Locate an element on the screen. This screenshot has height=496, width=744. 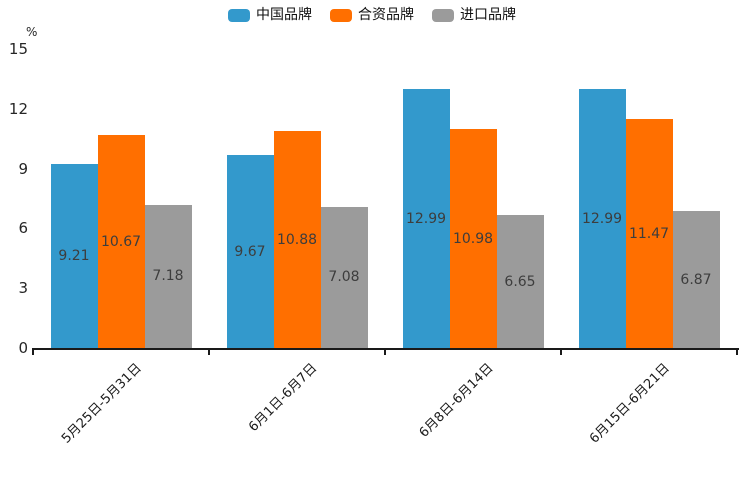
bar-value-label: 11.47 is located at coordinates (649, 233).